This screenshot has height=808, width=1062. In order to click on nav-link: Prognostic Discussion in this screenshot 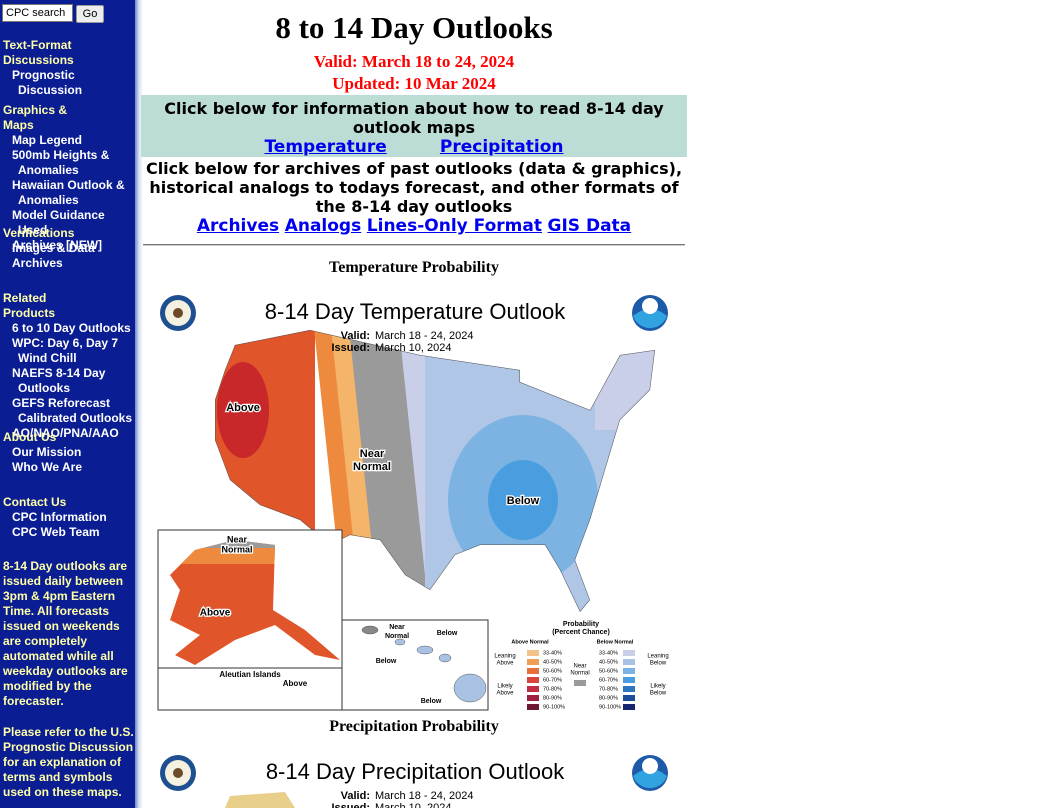, I will do `click(47, 82)`.